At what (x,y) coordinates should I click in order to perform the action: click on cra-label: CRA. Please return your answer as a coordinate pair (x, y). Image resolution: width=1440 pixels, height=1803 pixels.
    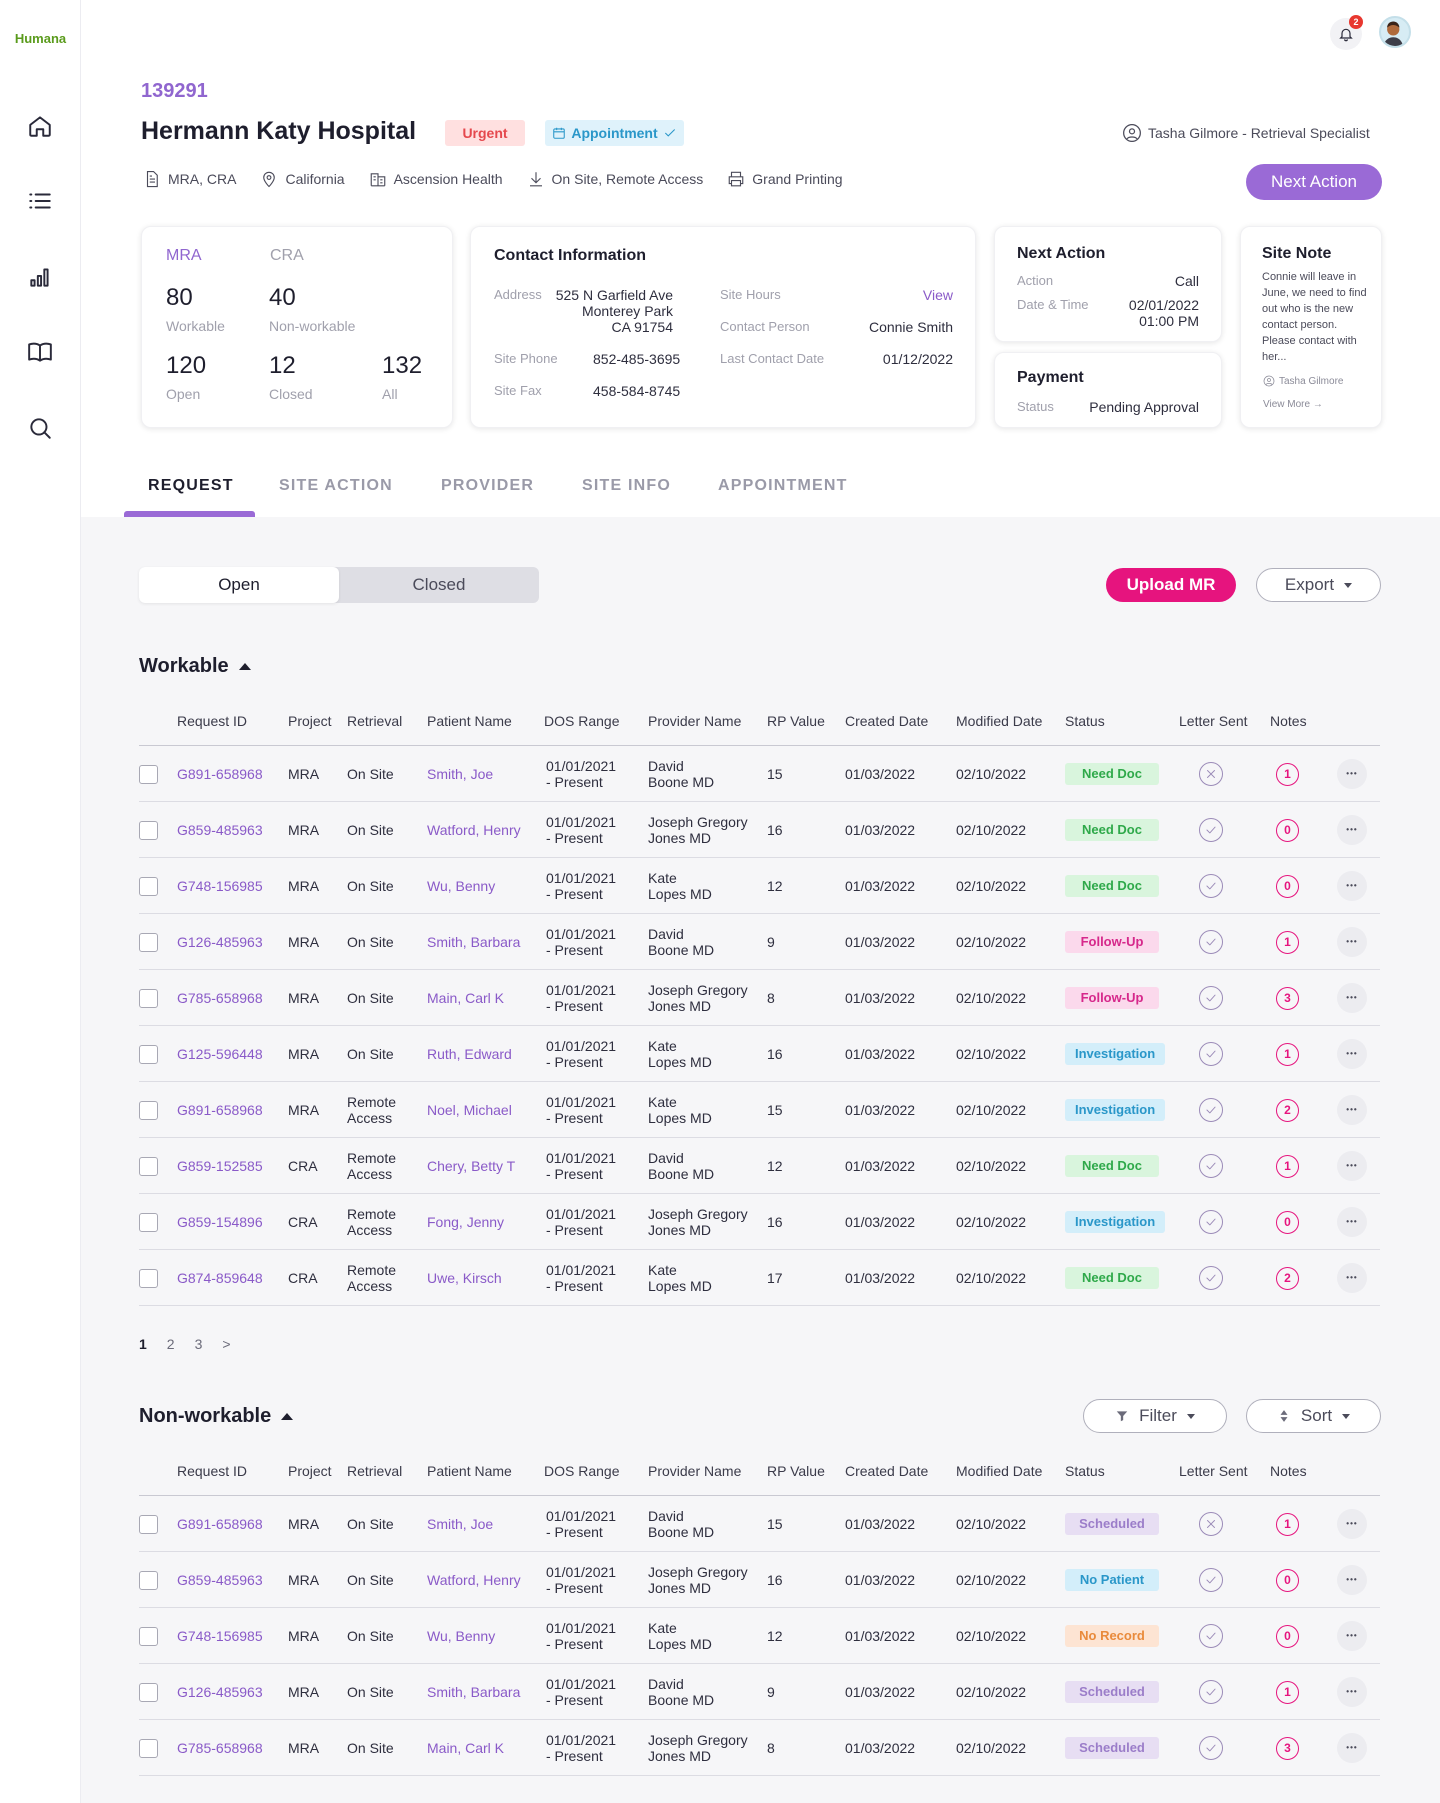
    Looking at the image, I should click on (287, 255).